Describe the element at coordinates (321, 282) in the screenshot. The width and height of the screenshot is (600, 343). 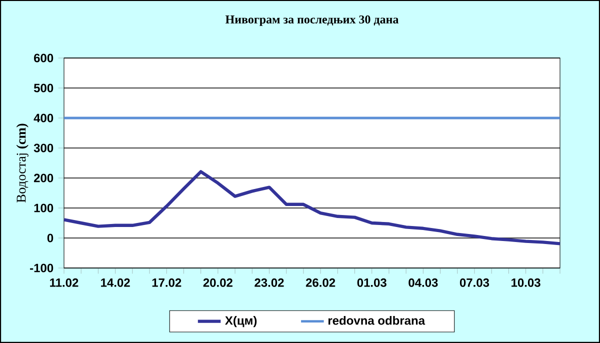
I see `x-tick-label: 26.02` at that location.